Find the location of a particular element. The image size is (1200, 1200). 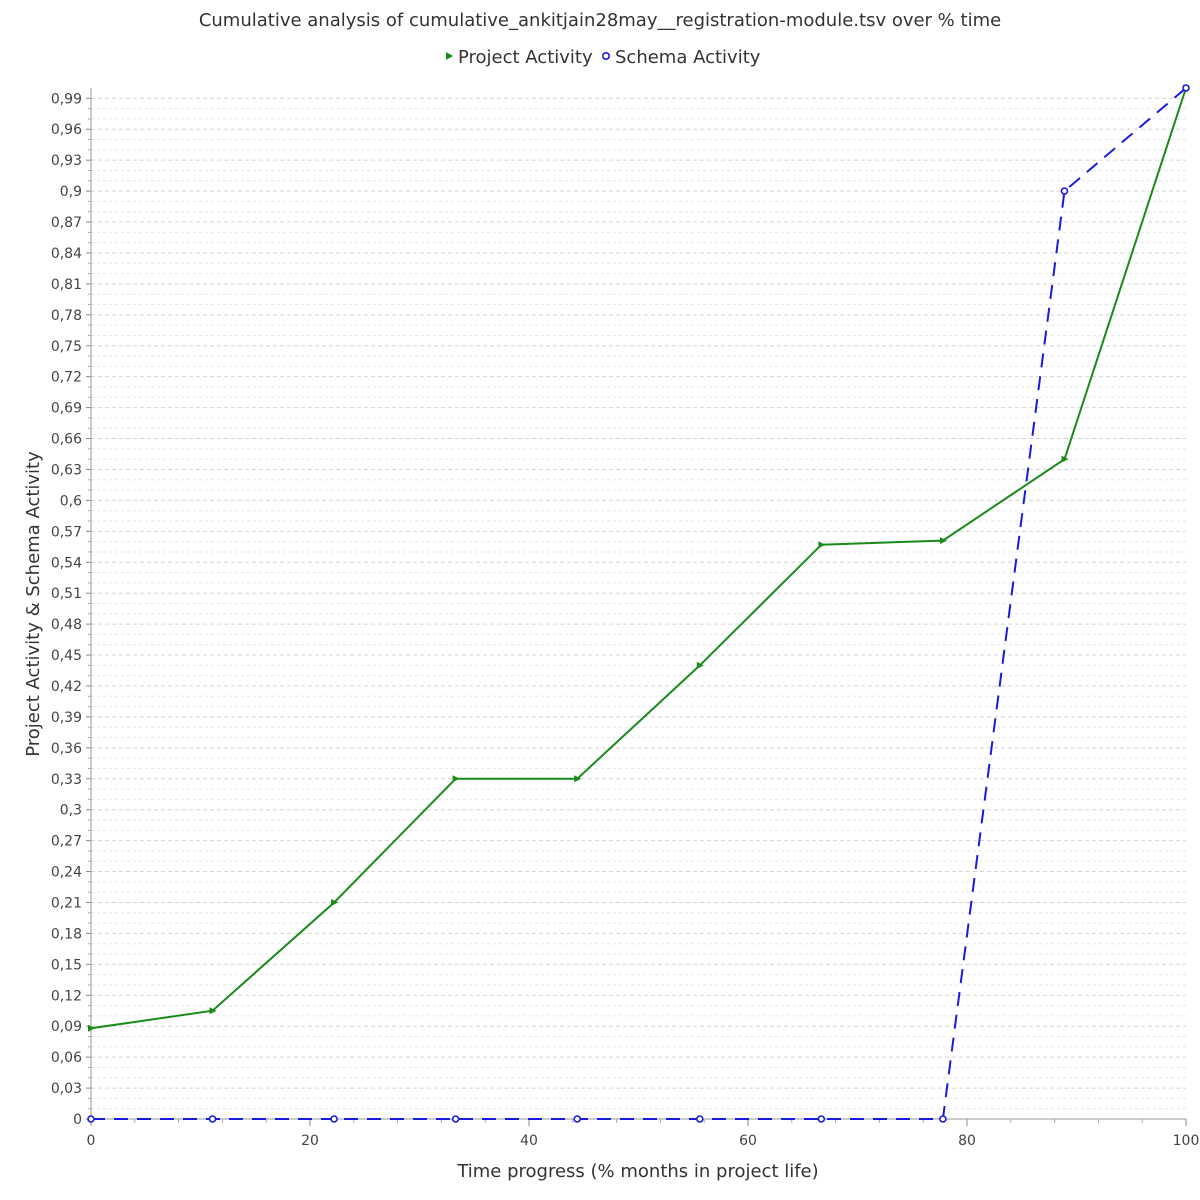

x-tick-label: 20 is located at coordinates (310, 1141).